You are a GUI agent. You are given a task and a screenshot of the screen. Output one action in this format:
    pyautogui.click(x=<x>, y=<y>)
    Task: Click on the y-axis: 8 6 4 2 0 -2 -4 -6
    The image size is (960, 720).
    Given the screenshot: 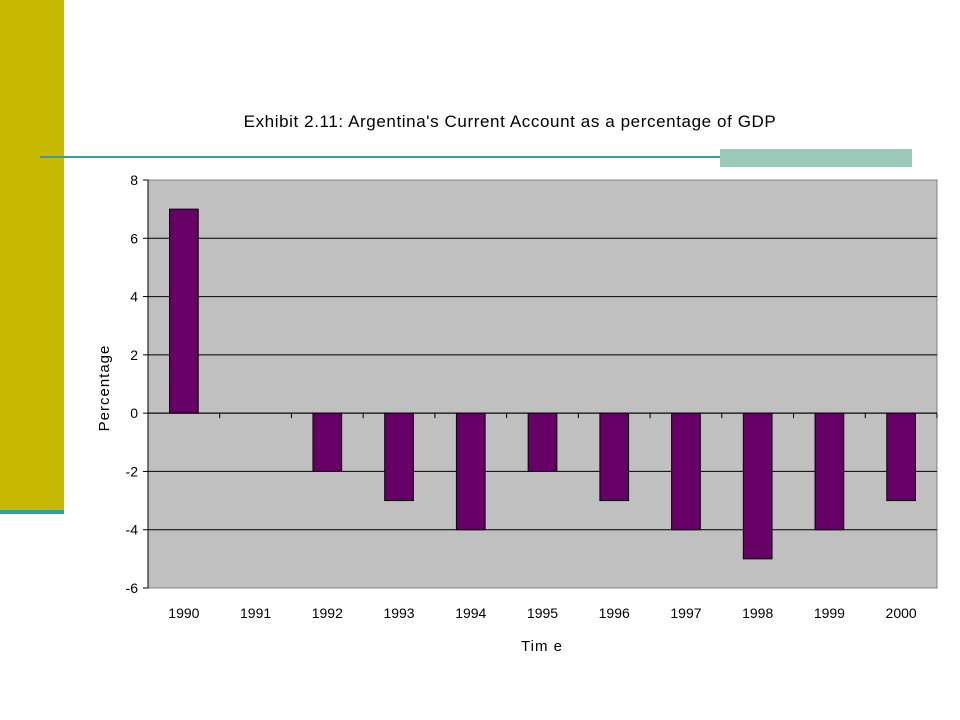 What is the action you would take?
    pyautogui.click(x=137, y=384)
    